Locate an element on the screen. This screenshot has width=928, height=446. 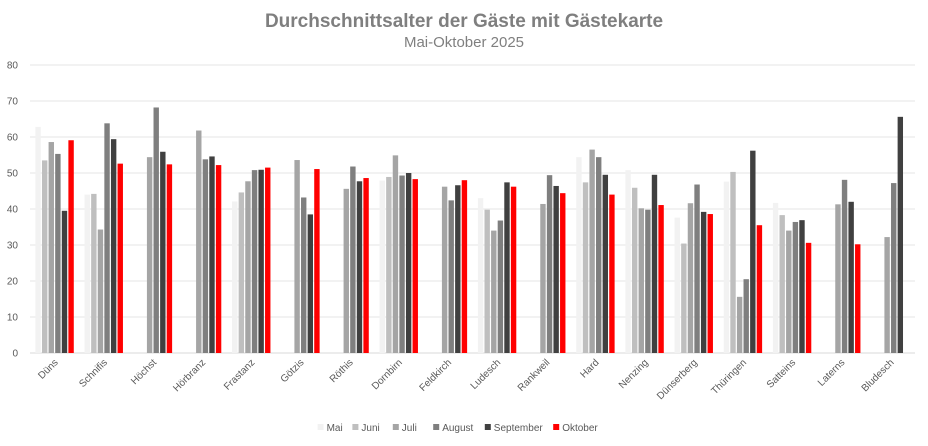
legend-label: Oktober is located at coordinates (580, 428).